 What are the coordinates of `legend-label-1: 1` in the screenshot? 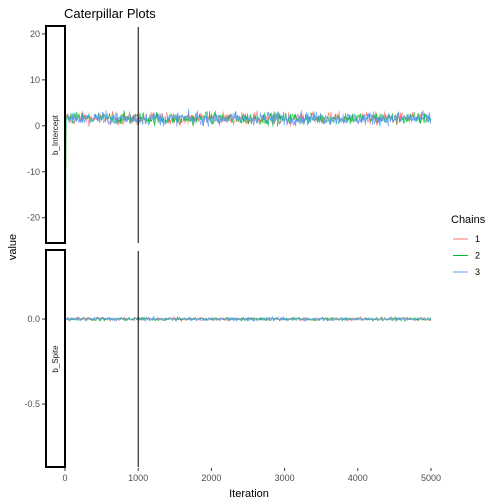 It's located at (477, 239).